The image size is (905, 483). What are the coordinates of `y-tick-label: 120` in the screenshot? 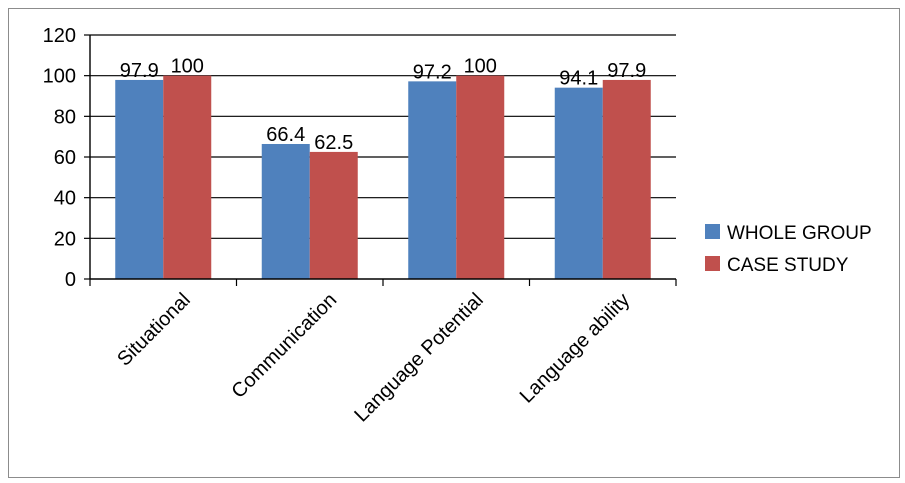 It's located at (59, 36).